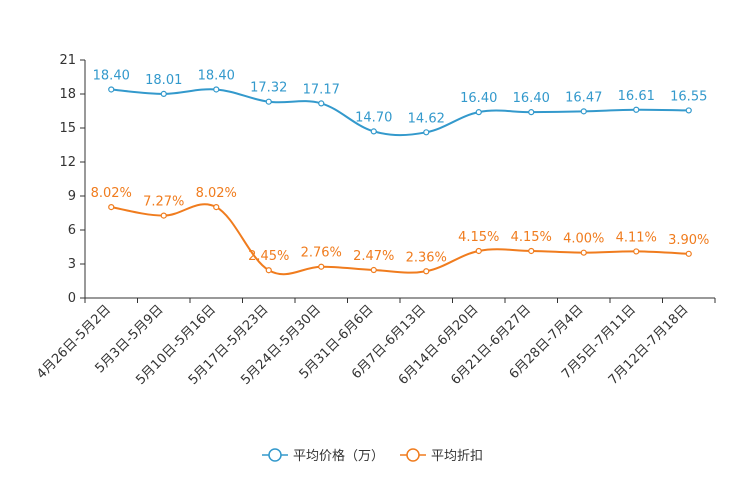 This screenshot has width=744, height=496. I want to click on data-label: 16.47, so click(583, 97).